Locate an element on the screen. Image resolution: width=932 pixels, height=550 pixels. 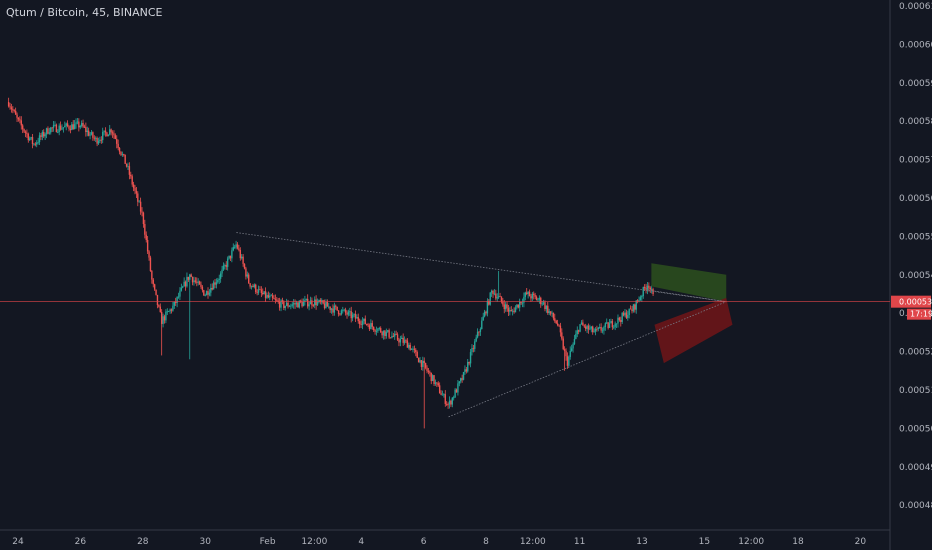
x-tick-label: 24 is located at coordinates (18, 542).